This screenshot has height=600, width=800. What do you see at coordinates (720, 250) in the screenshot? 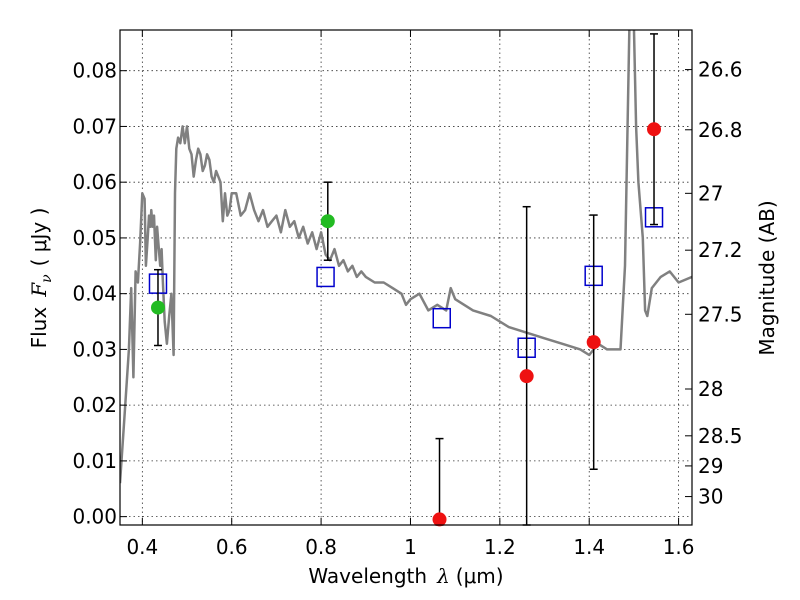
I see `y2-tick-label: 27.2` at bounding box center [720, 250].